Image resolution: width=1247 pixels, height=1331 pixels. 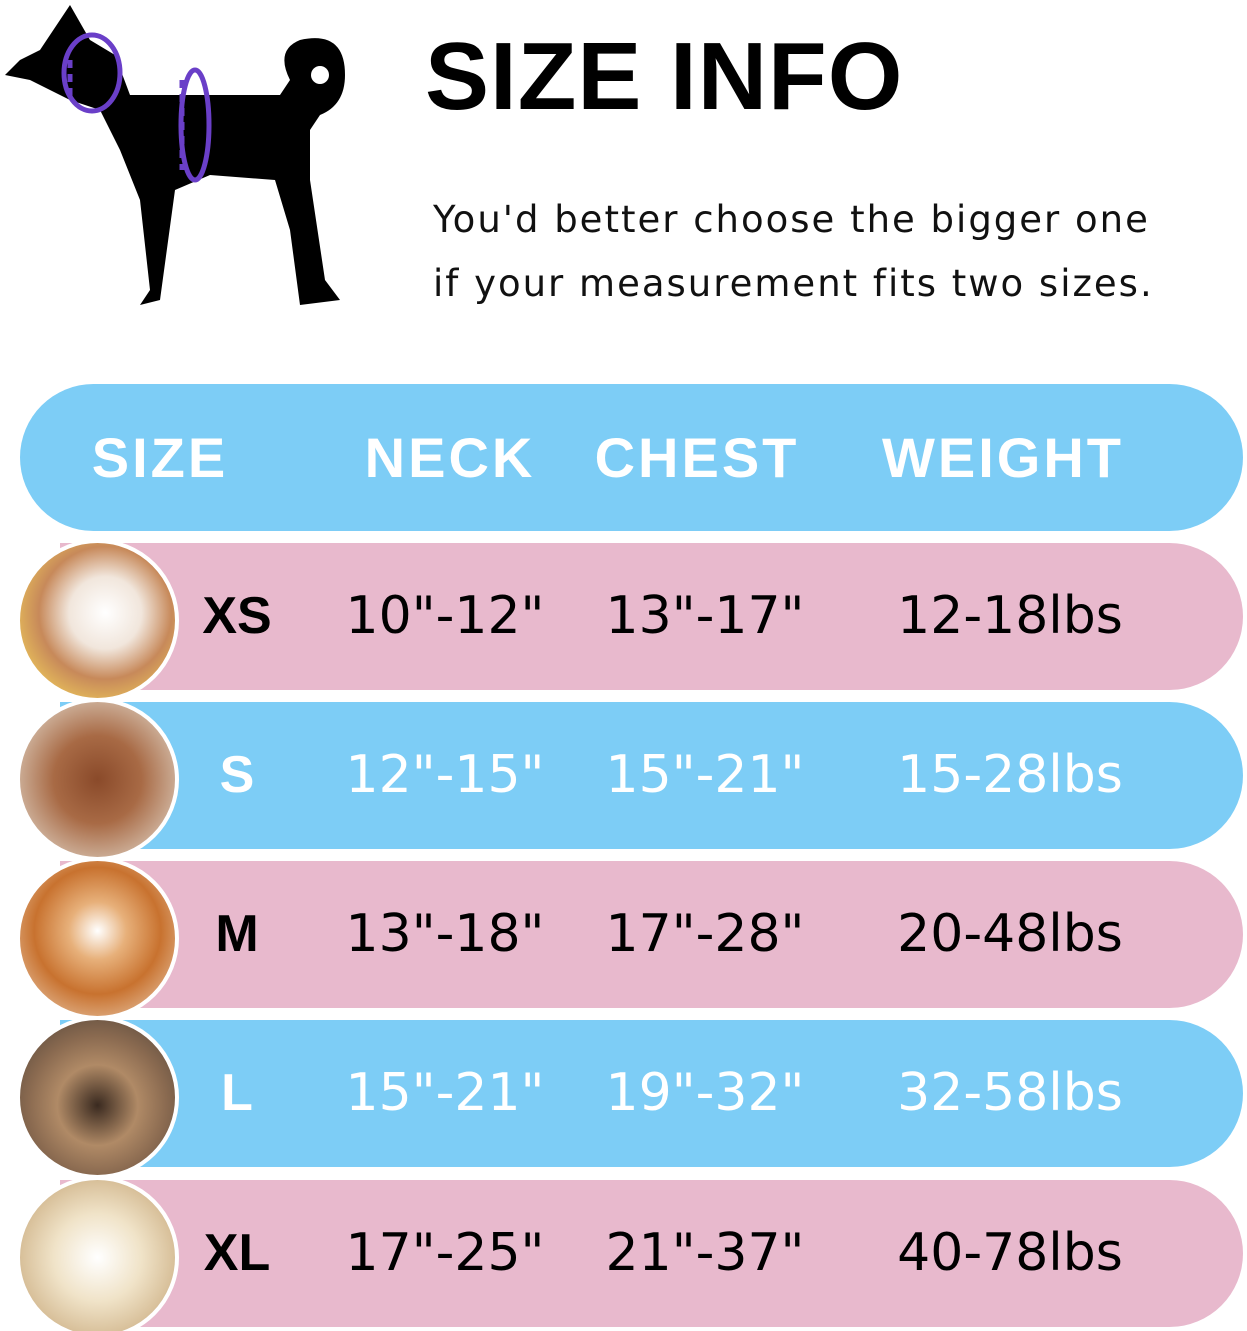 I want to click on dog-silhouette-icon, so click(x=175, y=155).